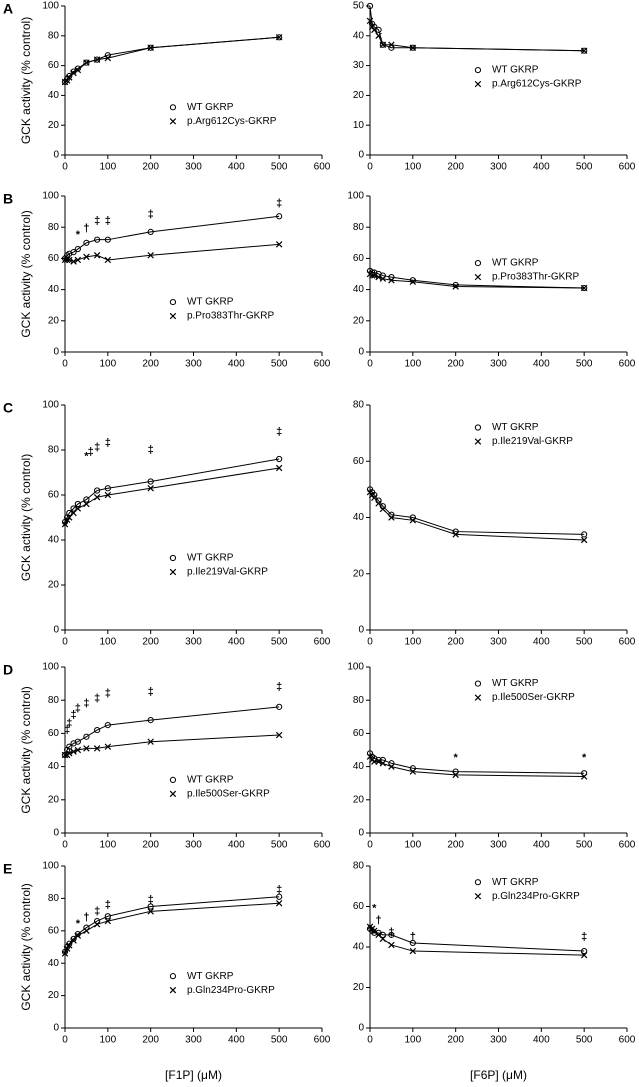 This screenshot has width=639, height=1087. I want to click on y-tick-label: 30, so click(359, 65).